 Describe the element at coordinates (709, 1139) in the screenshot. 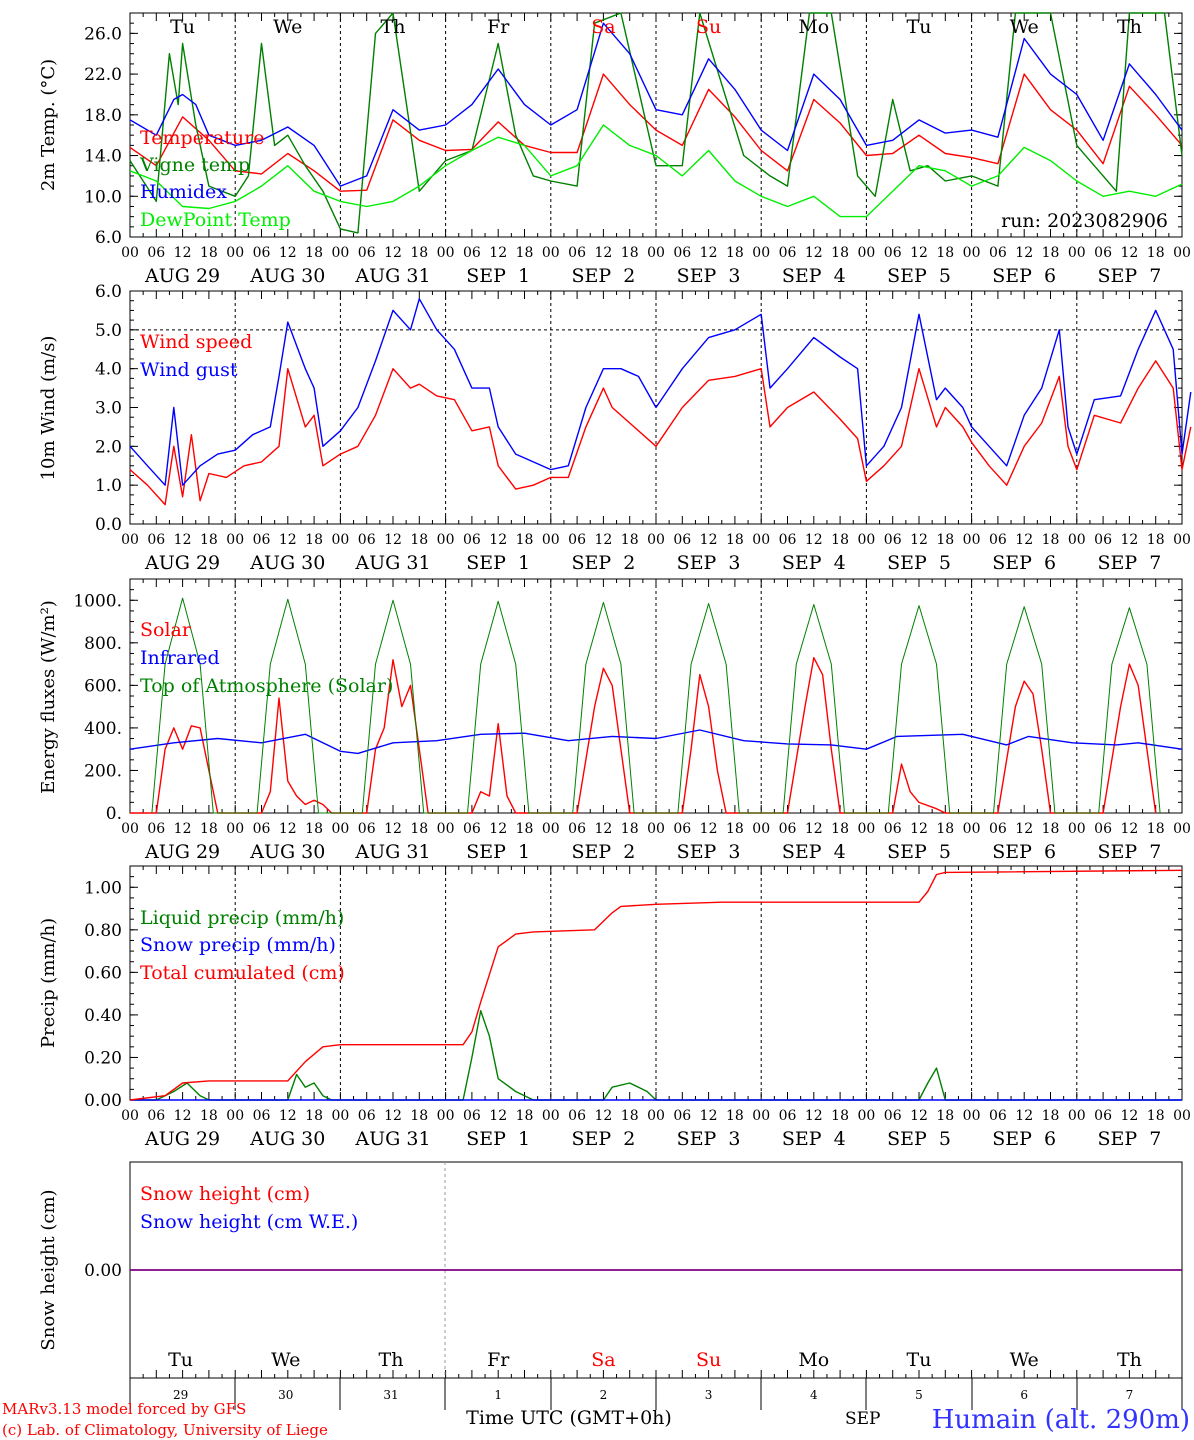

I see `day-label: SEP 3` at that location.